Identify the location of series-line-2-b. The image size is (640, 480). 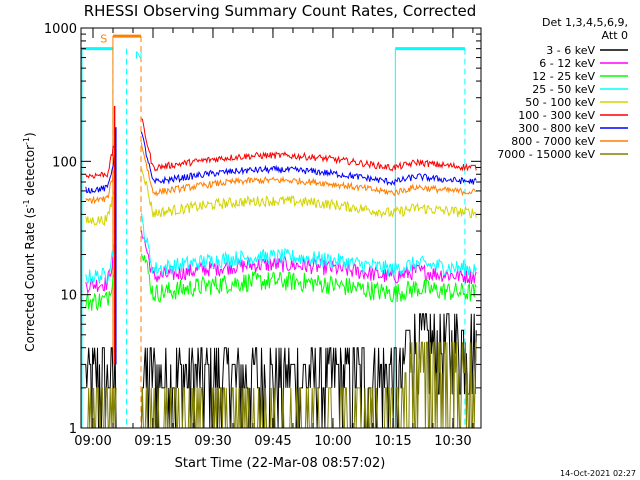
(308, 257).